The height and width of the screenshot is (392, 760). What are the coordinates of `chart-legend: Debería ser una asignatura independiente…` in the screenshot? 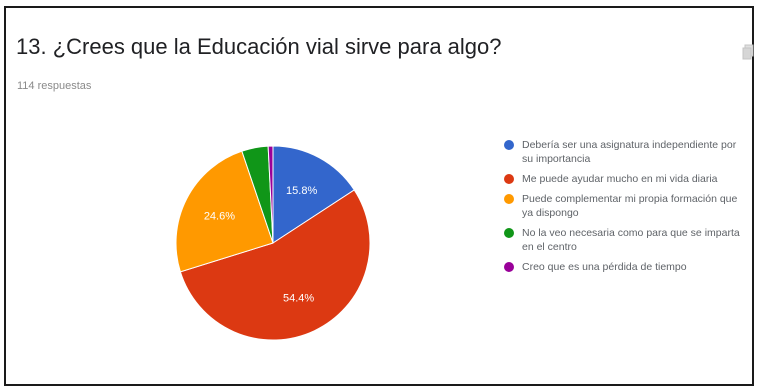 It's located at (622, 209).